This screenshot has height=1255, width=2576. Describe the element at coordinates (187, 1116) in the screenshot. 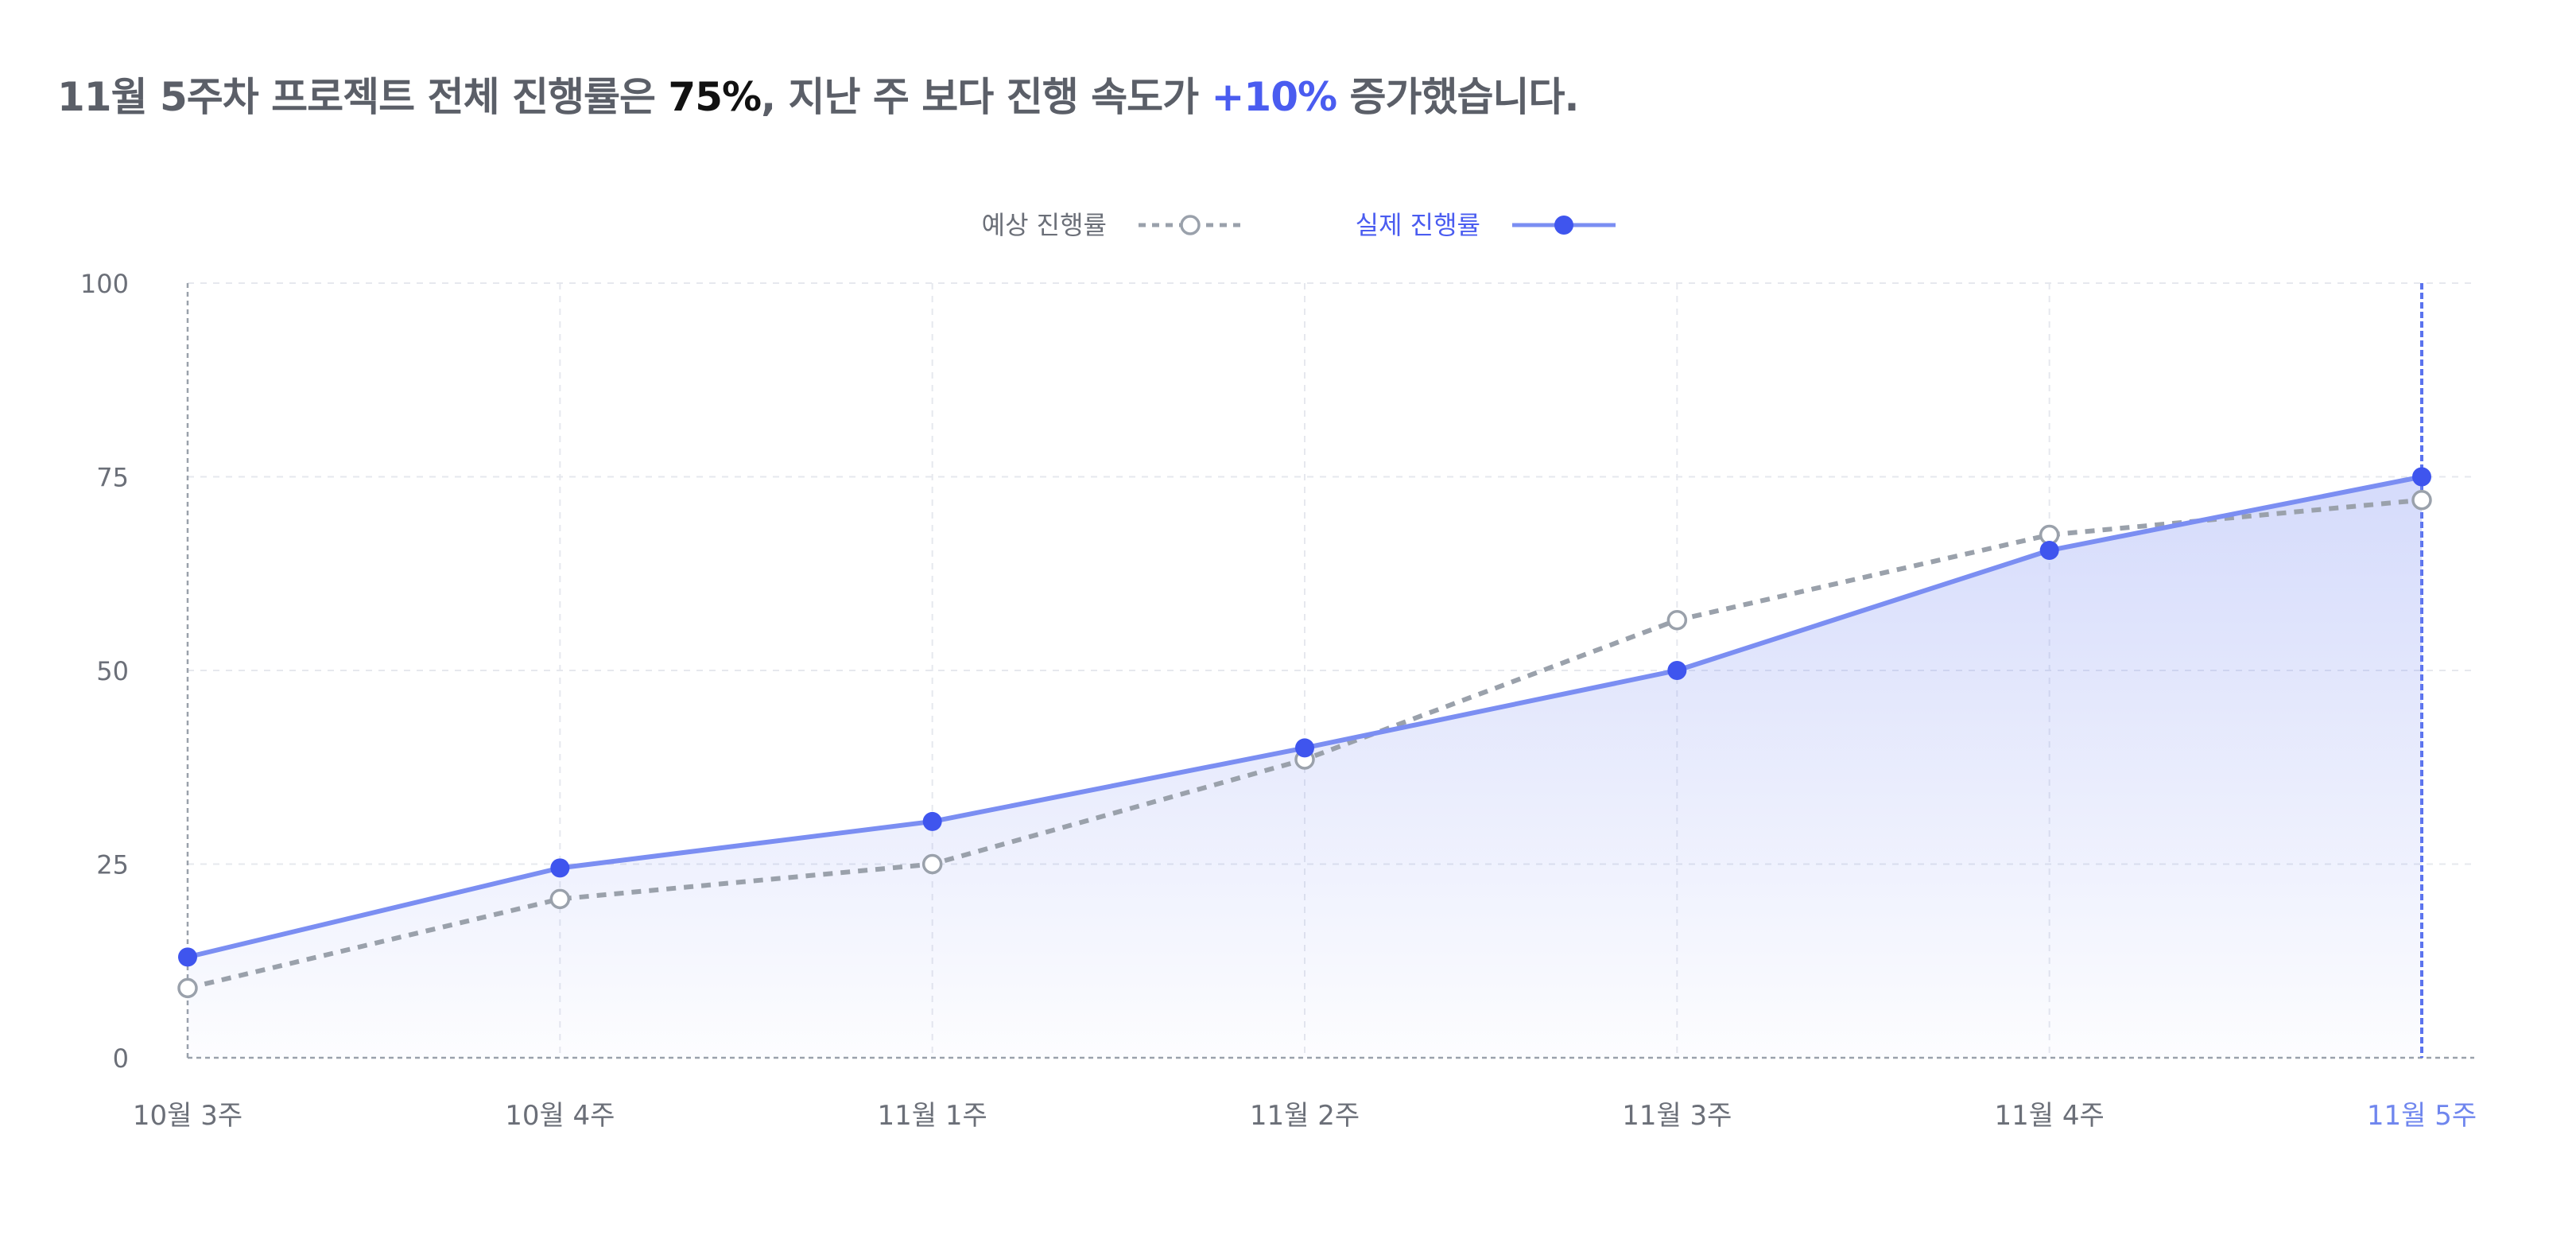

I see `x-tick-label: 10월 3주` at that location.